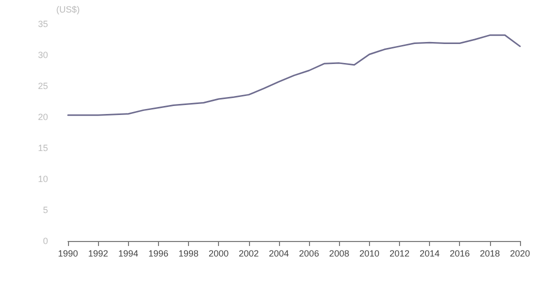 This screenshot has width=558, height=283. I want to click on x-tick-label: 1996, so click(158, 253).